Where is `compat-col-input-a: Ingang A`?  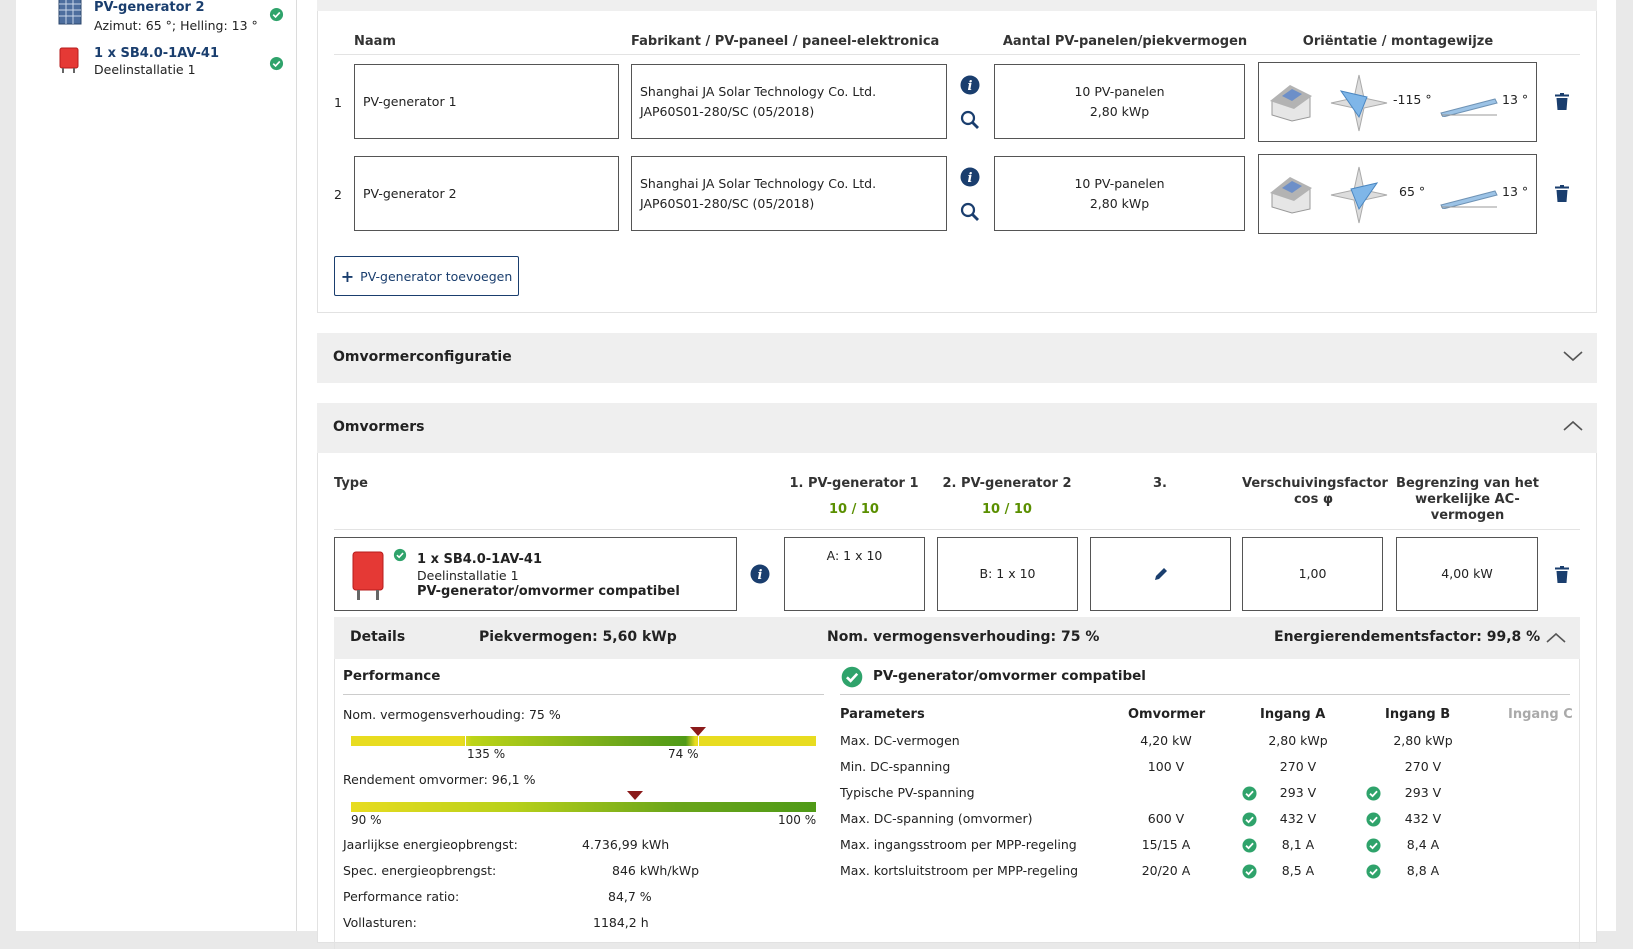
compat-col-input-a: Ingang A is located at coordinates (1293, 714).